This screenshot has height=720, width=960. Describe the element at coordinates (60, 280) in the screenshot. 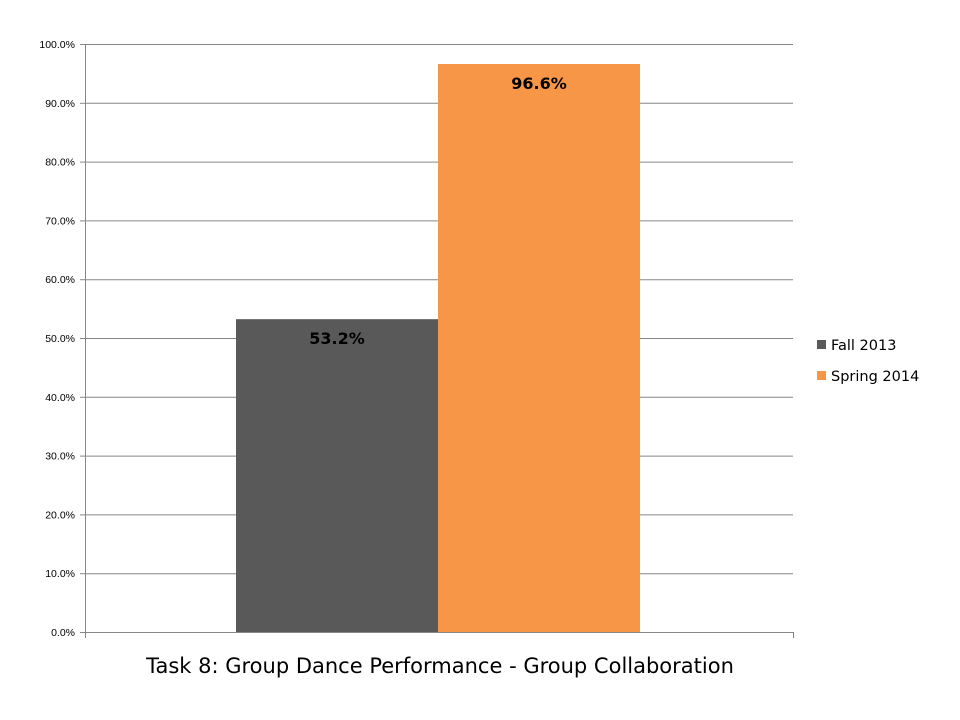

I see `y-tick-label: 60.0%` at that location.